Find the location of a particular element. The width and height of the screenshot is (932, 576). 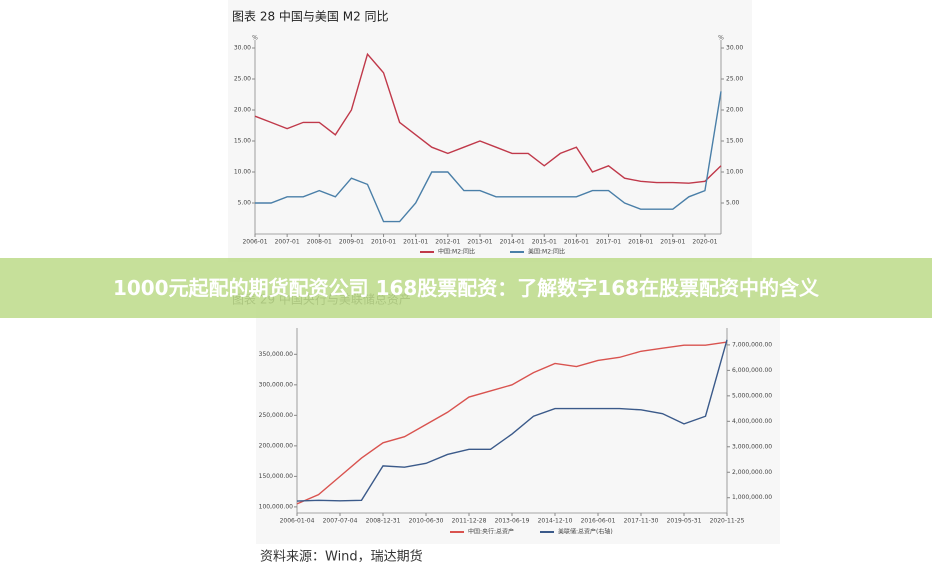

x-tick-label: 2010-01 is located at coordinates (383, 242).